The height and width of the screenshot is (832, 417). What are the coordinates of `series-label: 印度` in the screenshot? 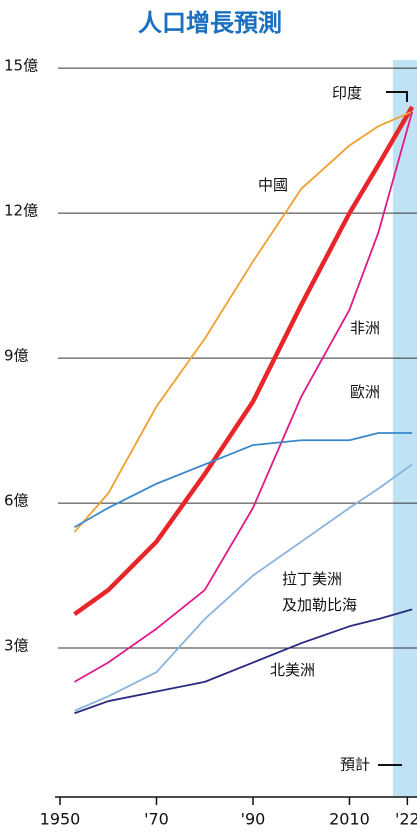 It's located at (347, 93).